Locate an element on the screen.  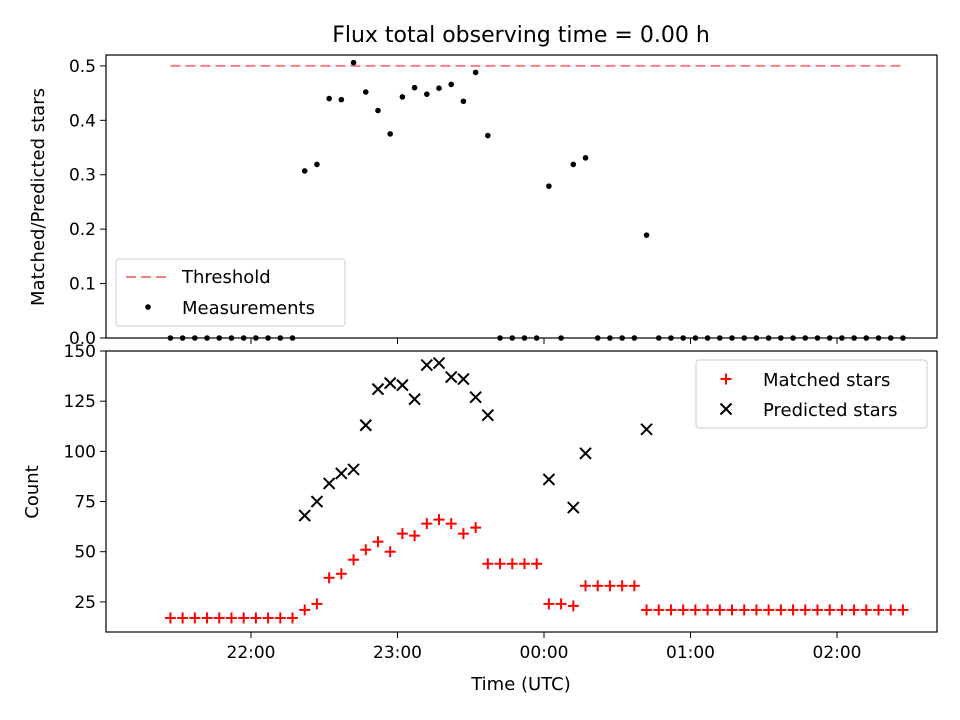
bottom-x-tick-label: 00:00 is located at coordinates (544, 653).